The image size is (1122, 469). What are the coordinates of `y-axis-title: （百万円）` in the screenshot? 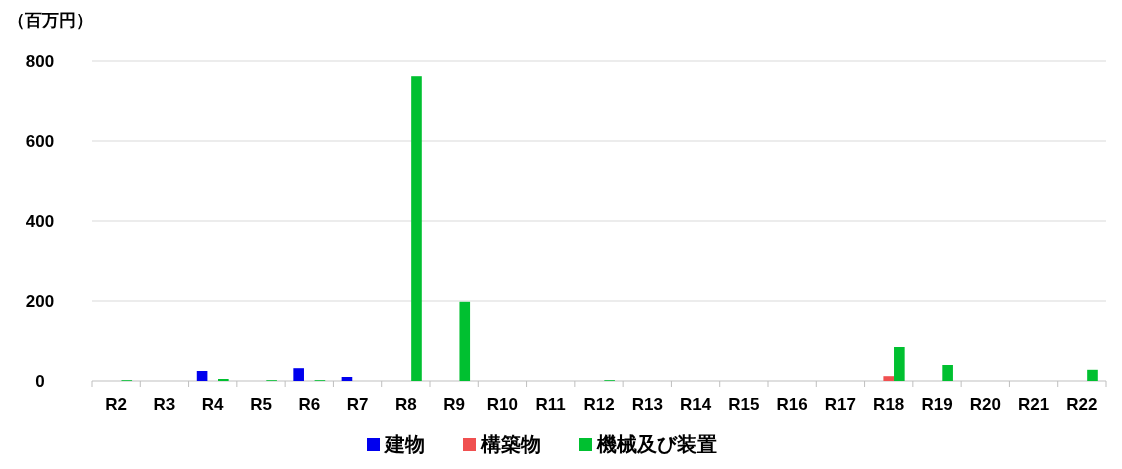 It's located at (50, 20).